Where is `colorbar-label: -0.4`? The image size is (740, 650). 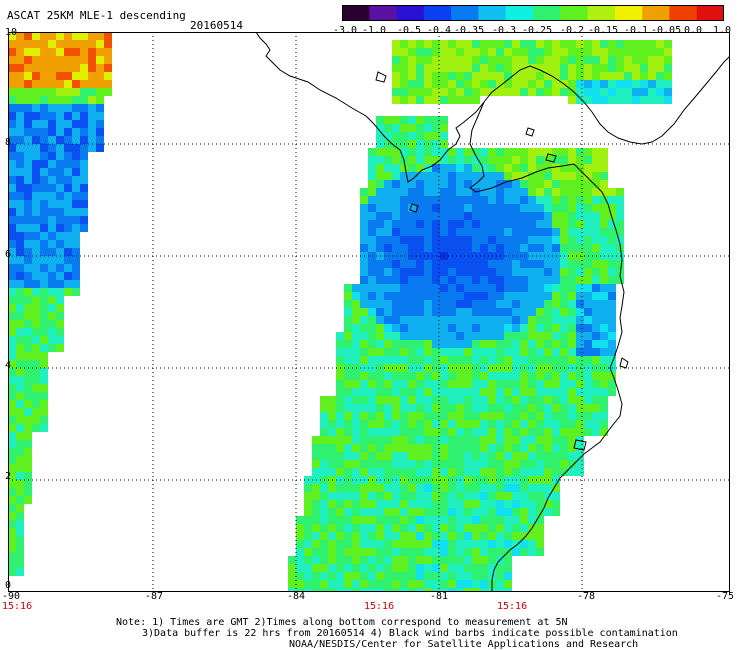 colorbar-label: -0.4 is located at coordinates (439, 30).